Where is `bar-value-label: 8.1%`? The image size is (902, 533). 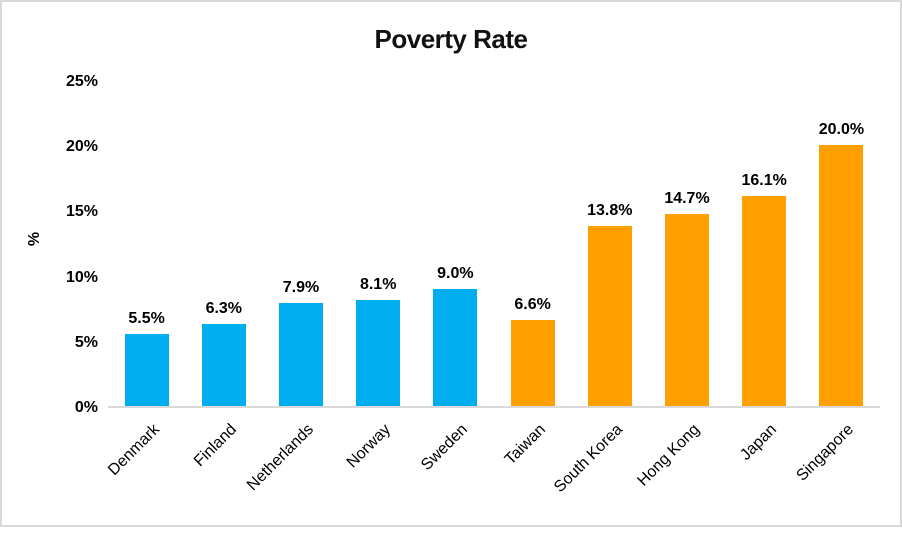 bar-value-label: 8.1% is located at coordinates (378, 285).